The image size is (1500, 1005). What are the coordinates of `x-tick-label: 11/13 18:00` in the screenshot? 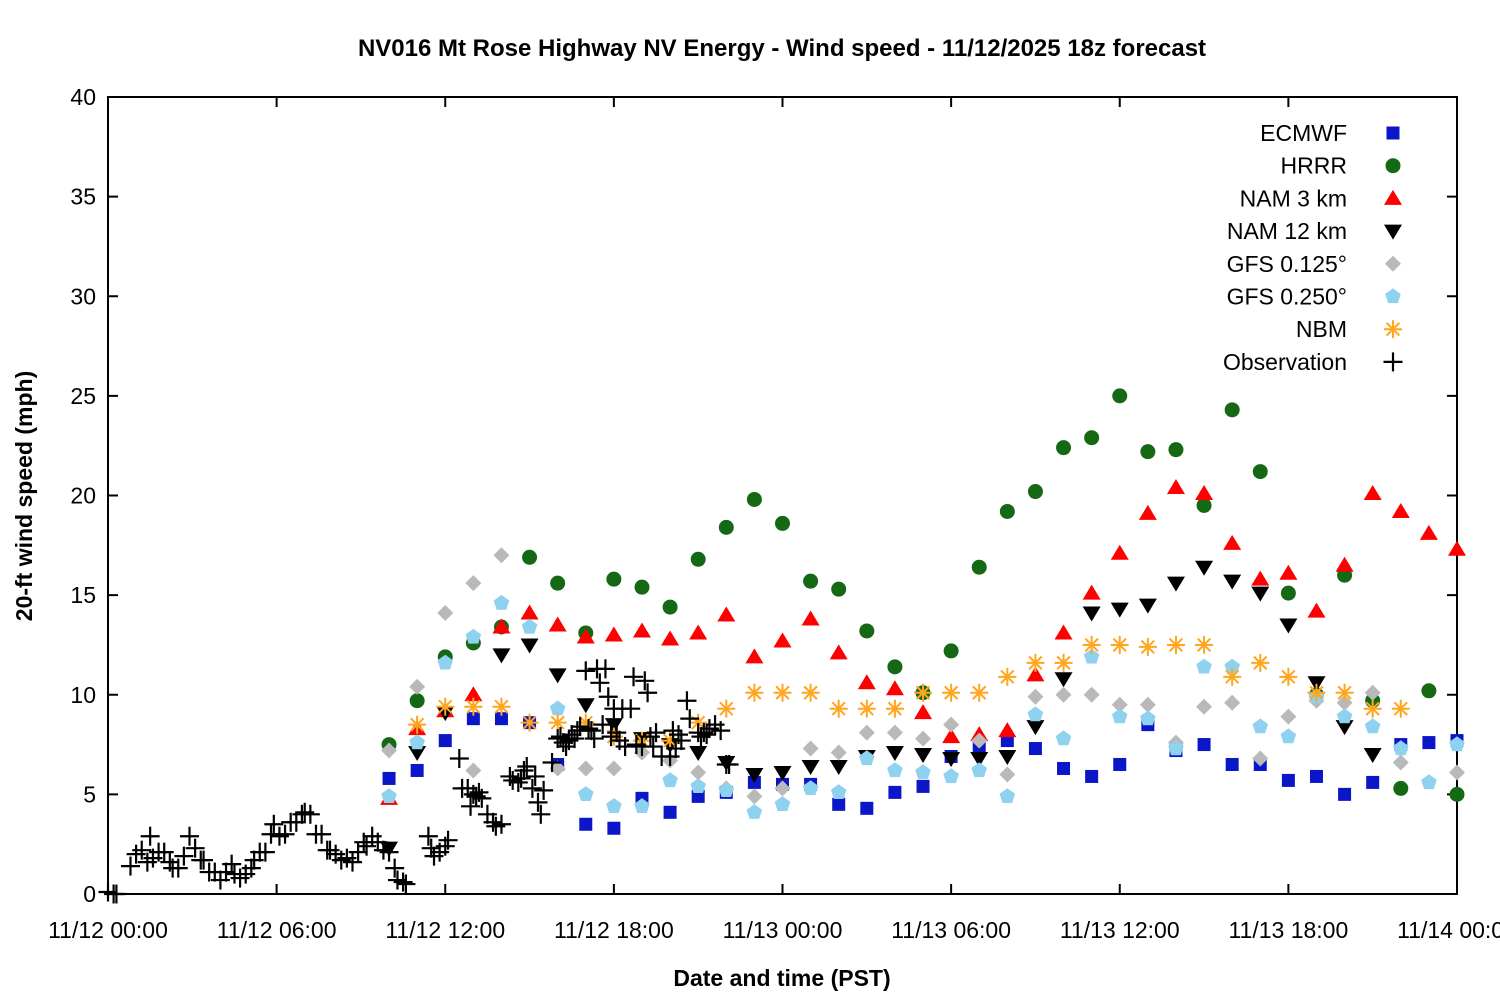 It's located at (1288, 930).